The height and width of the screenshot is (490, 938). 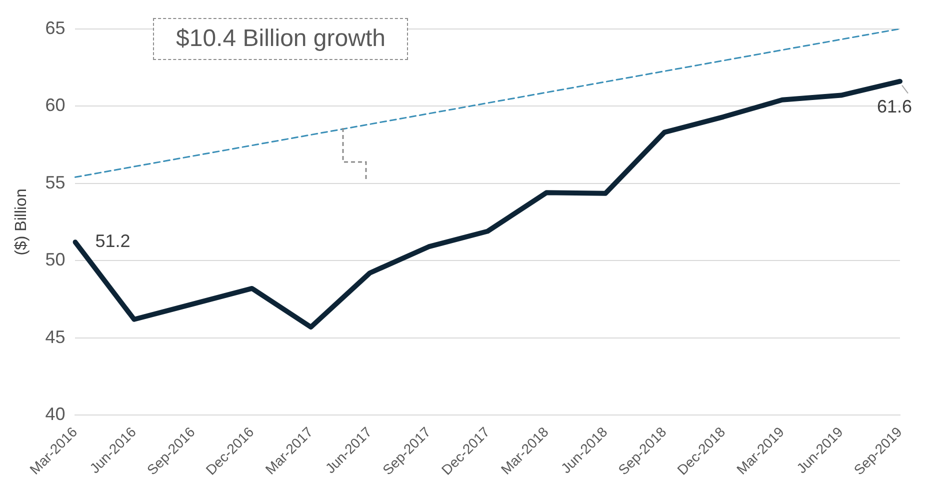 I want to click on y-tick-label: 60, so click(x=55, y=105).